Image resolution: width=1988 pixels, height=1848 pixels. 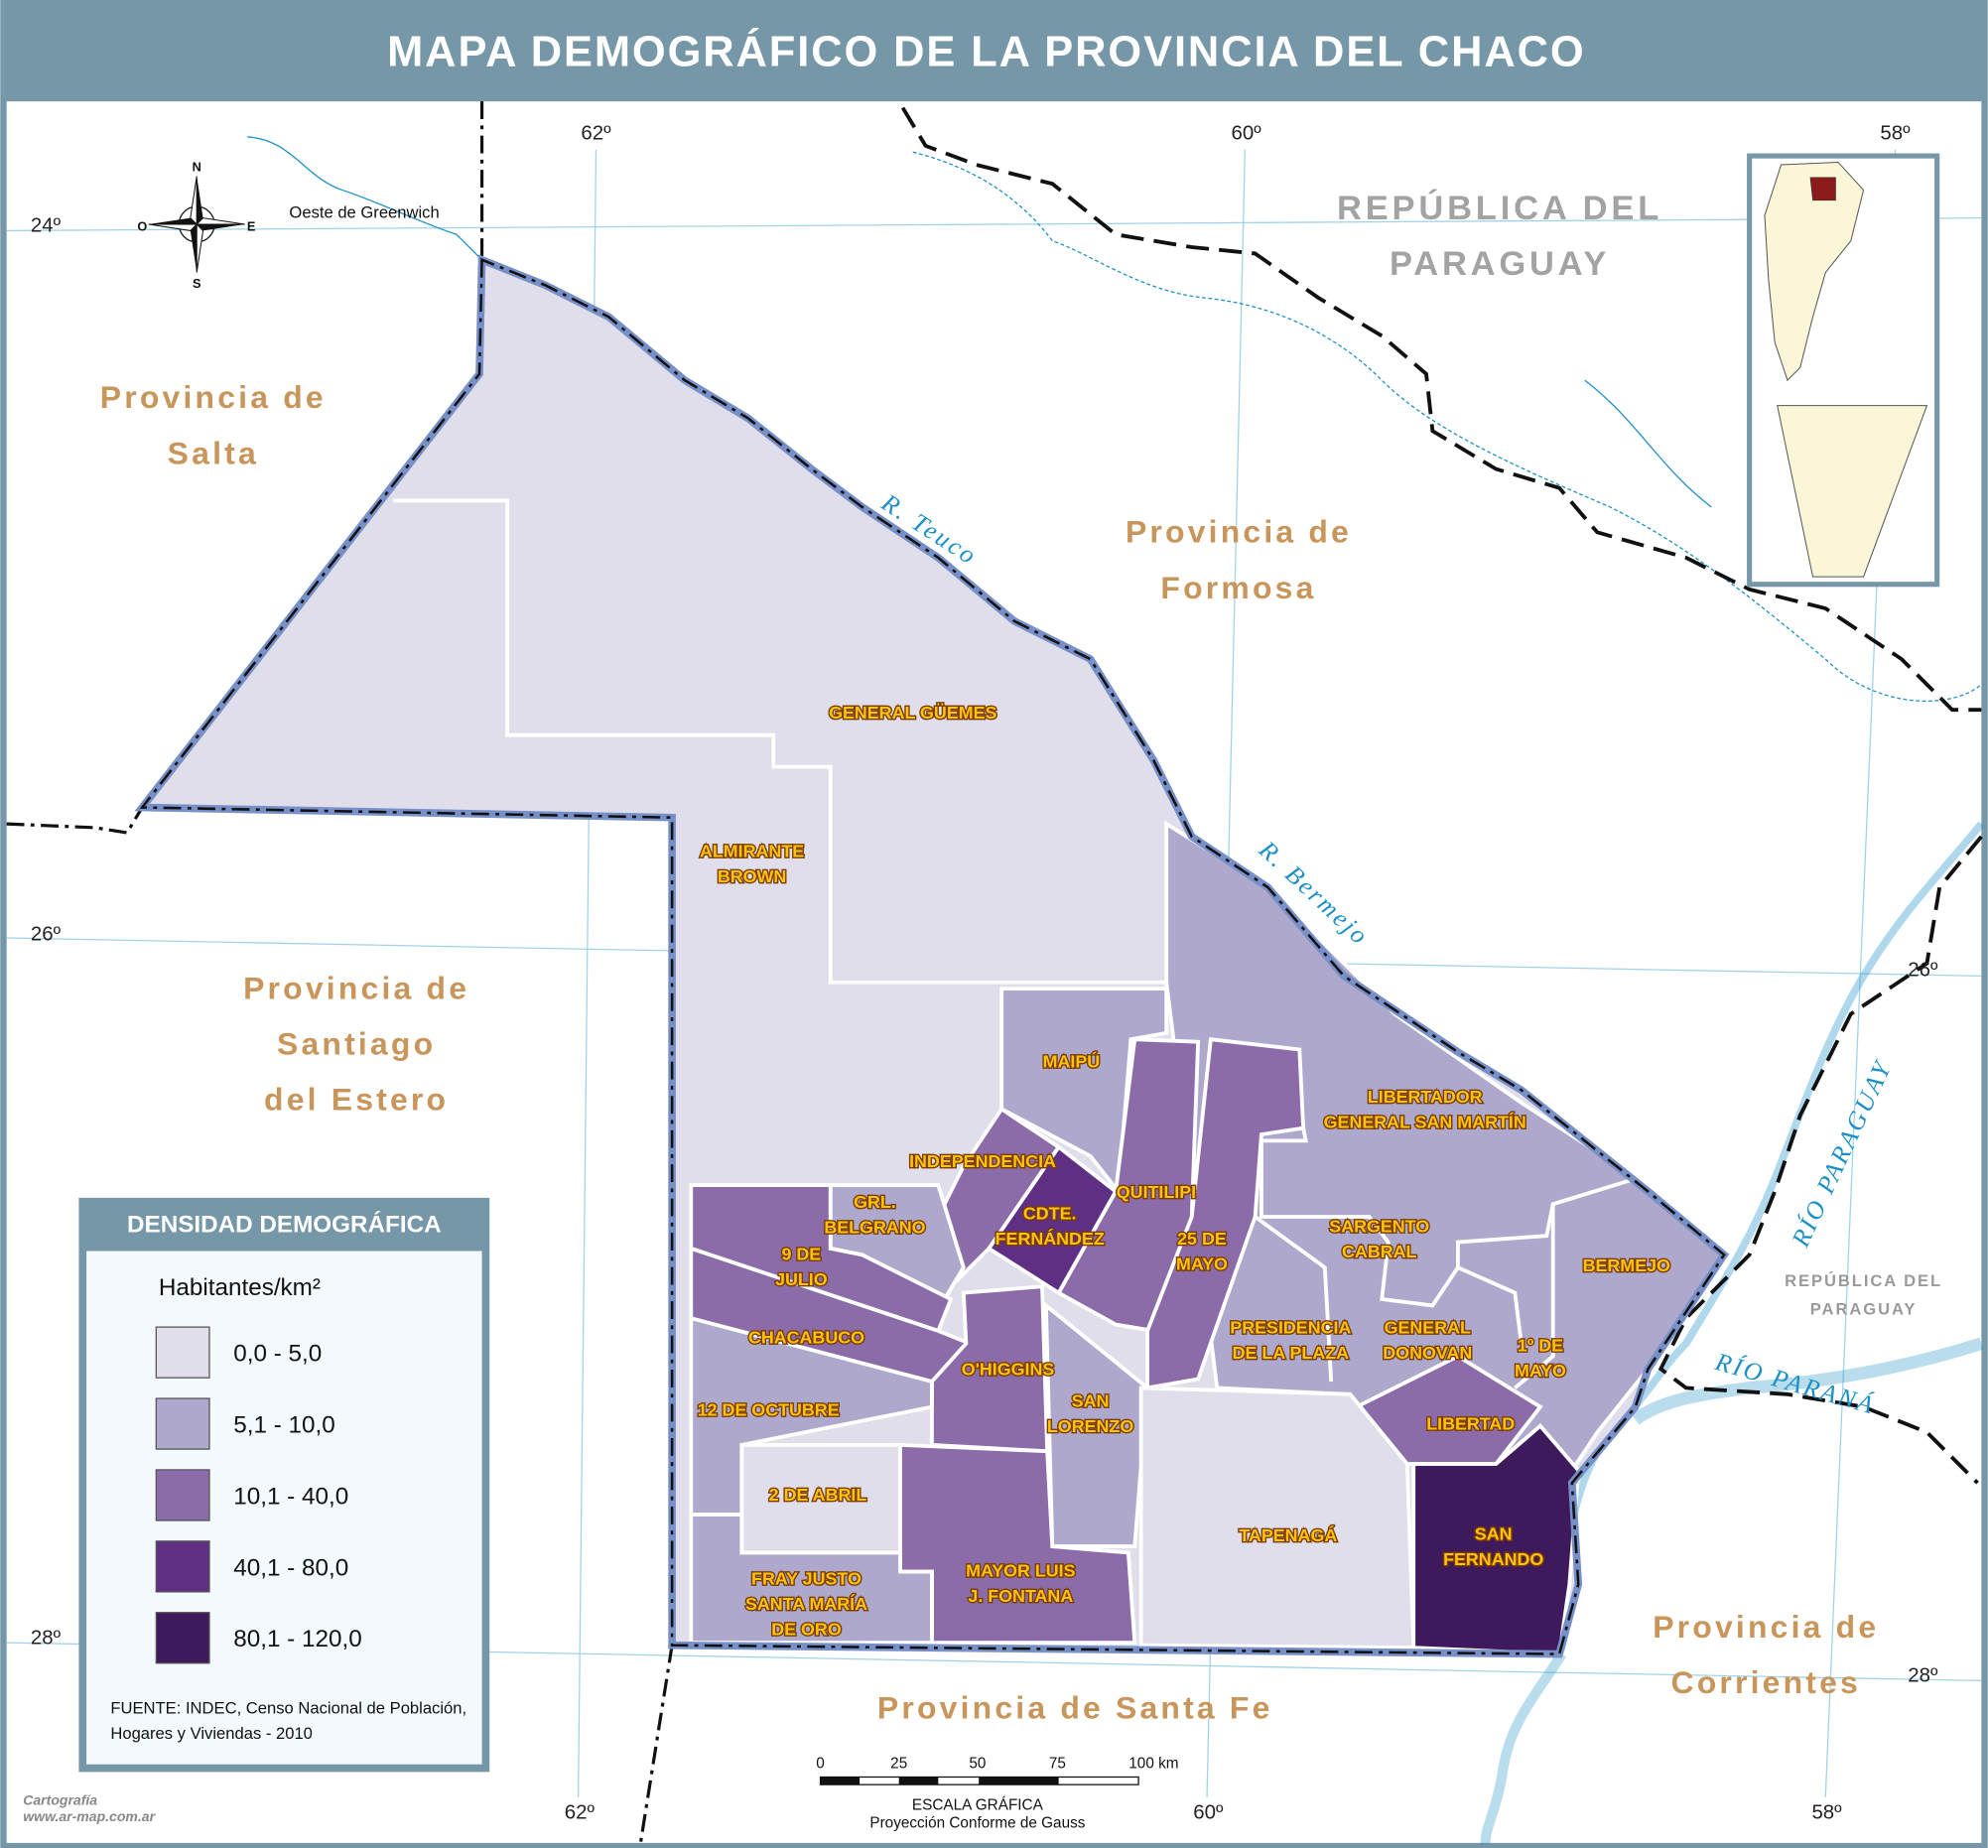 I want to click on parallel, so click(x=994, y=224).